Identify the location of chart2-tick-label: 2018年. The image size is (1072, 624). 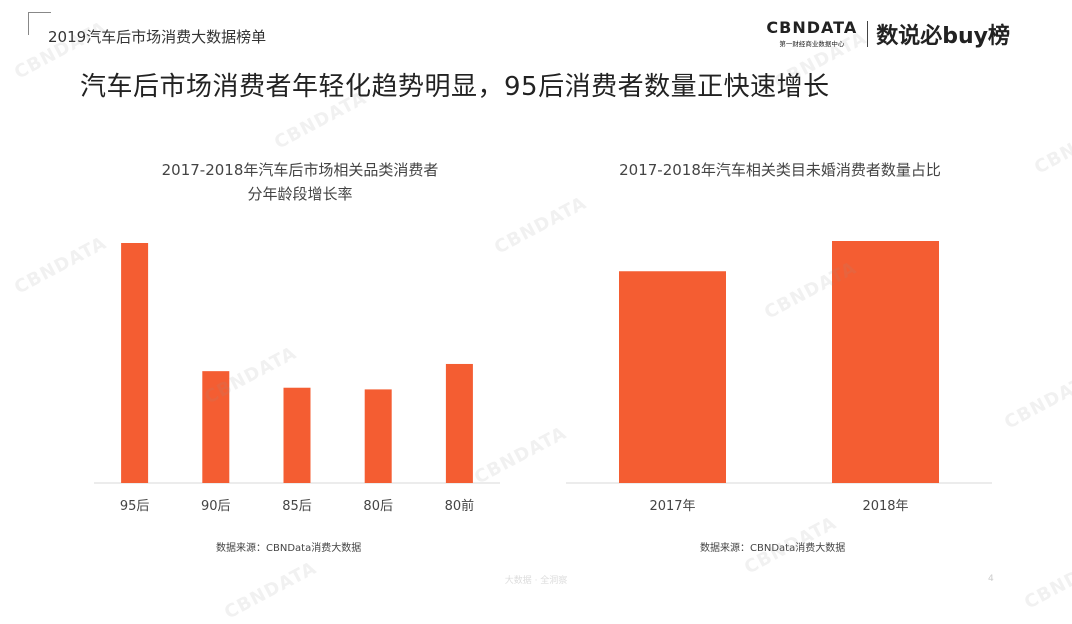
(885, 506).